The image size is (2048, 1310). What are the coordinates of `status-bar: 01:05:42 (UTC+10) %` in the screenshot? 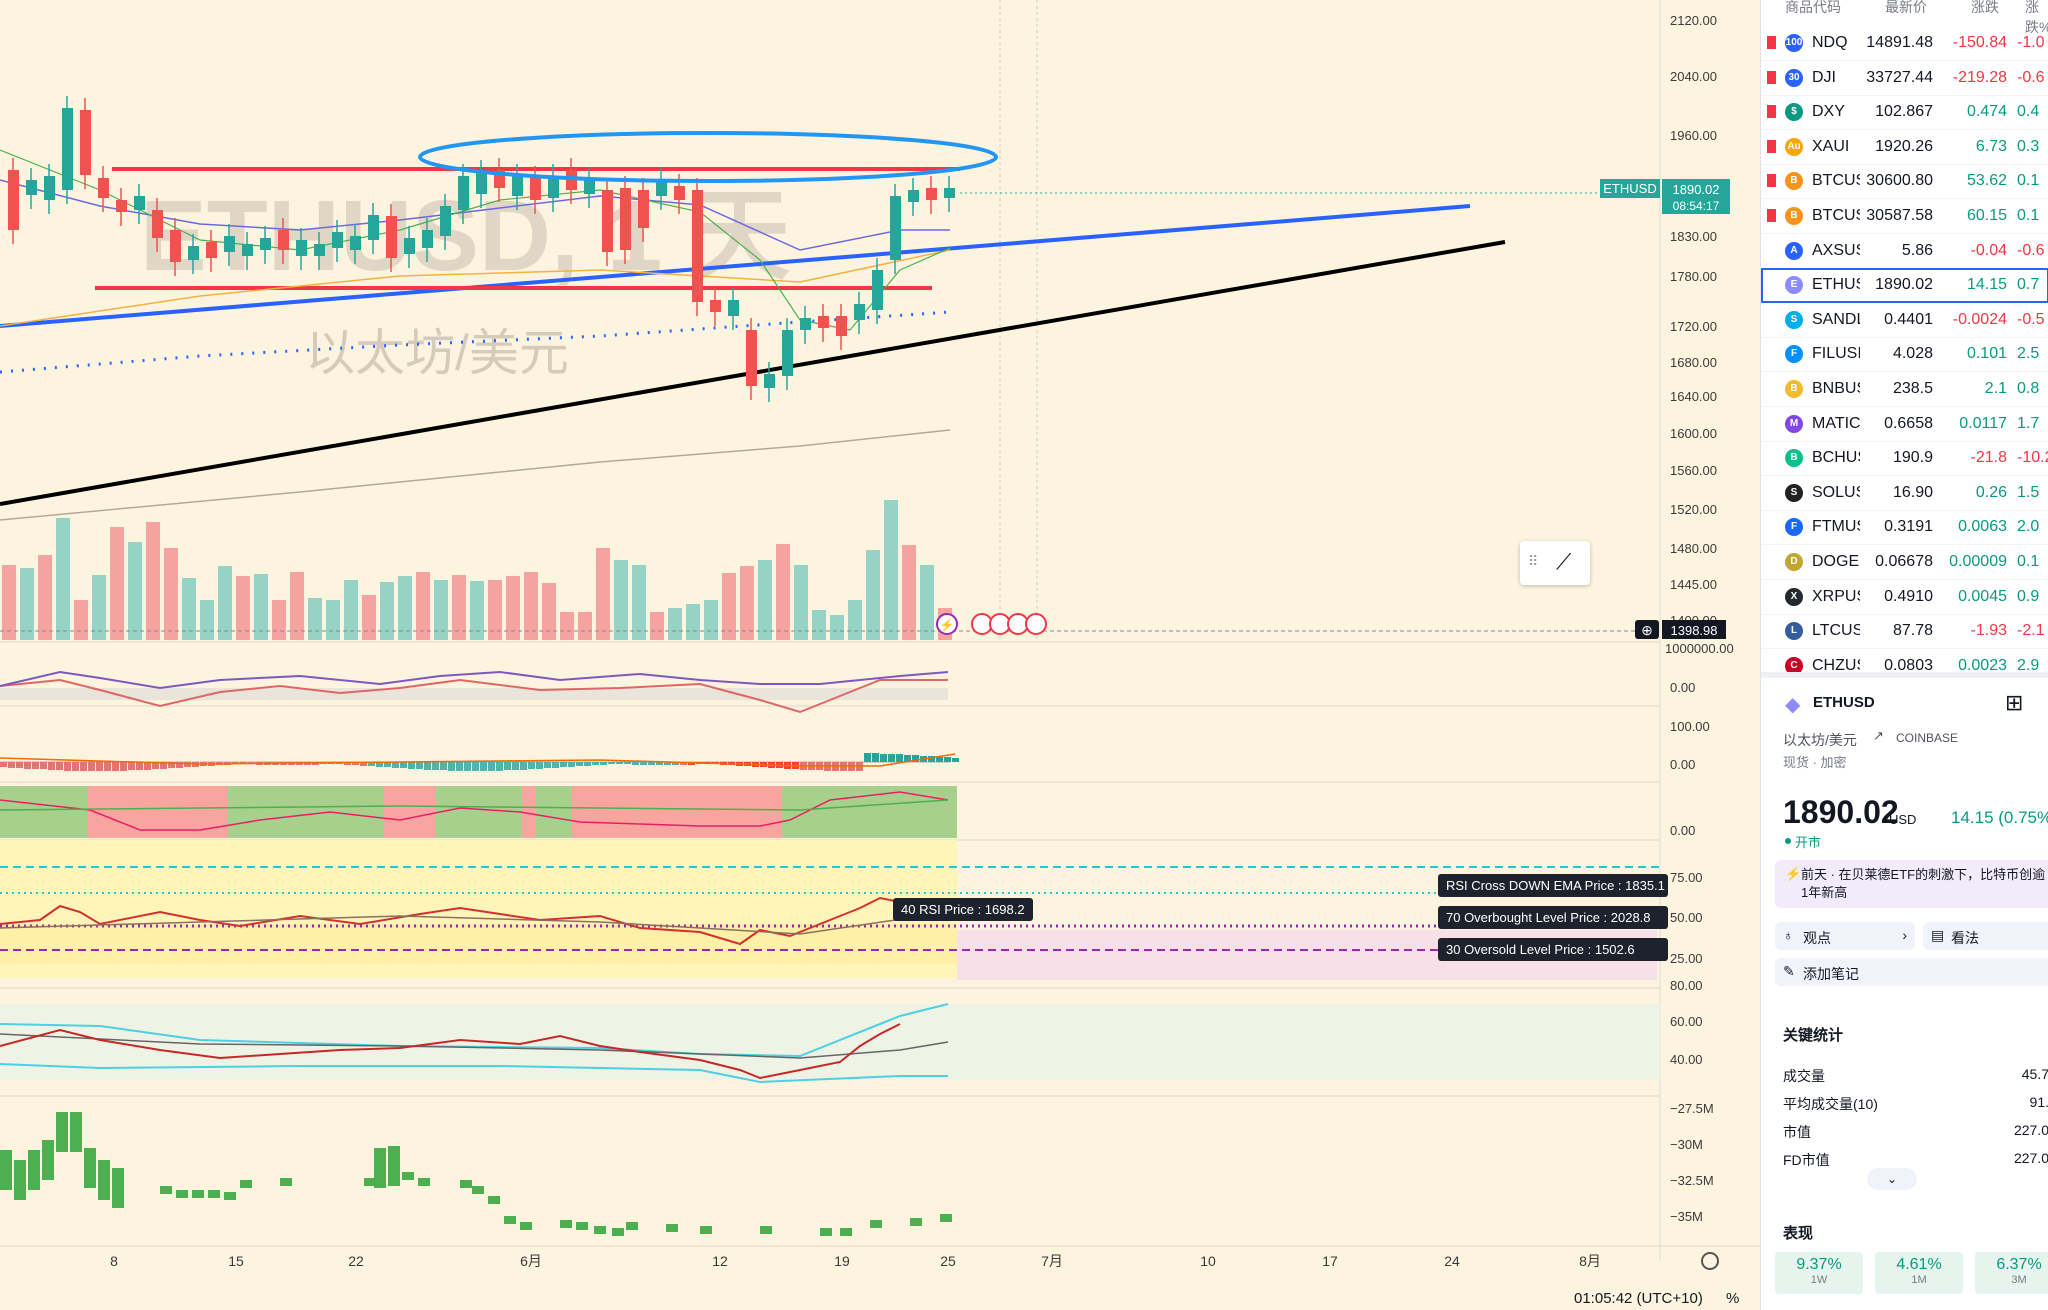 It's located at (1630, 1299).